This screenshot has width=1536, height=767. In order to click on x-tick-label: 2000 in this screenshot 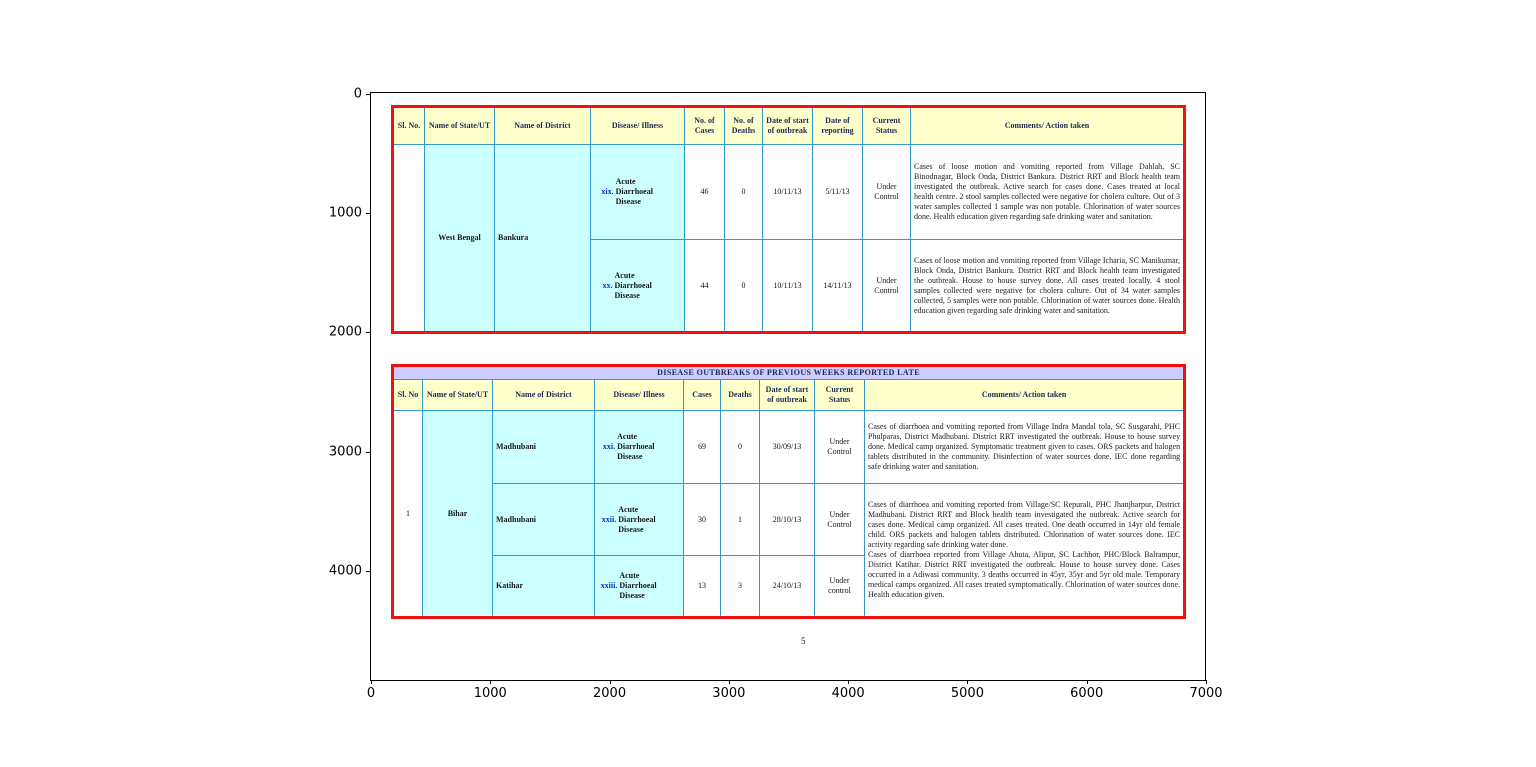, I will do `click(610, 693)`.